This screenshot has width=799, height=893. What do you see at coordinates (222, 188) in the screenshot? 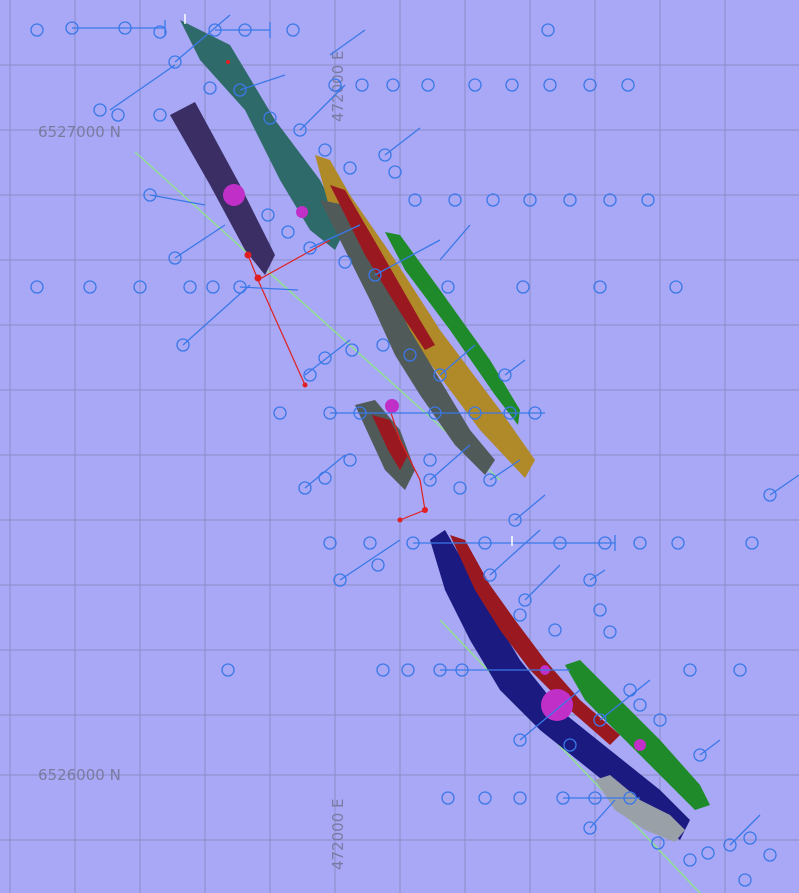
I see `orebody-dark-purple` at bounding box center [222, 188].